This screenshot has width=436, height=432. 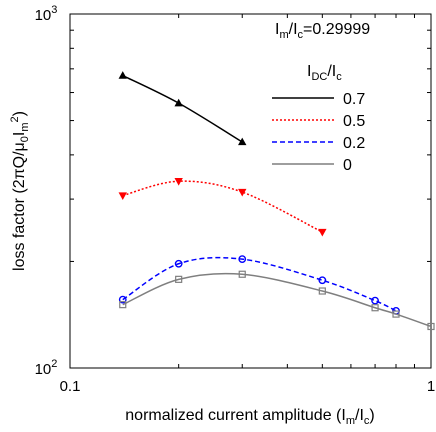 I want to click on annotation-im-over-ic: Im/Ic=0.29999, so click(x=322, y=31).